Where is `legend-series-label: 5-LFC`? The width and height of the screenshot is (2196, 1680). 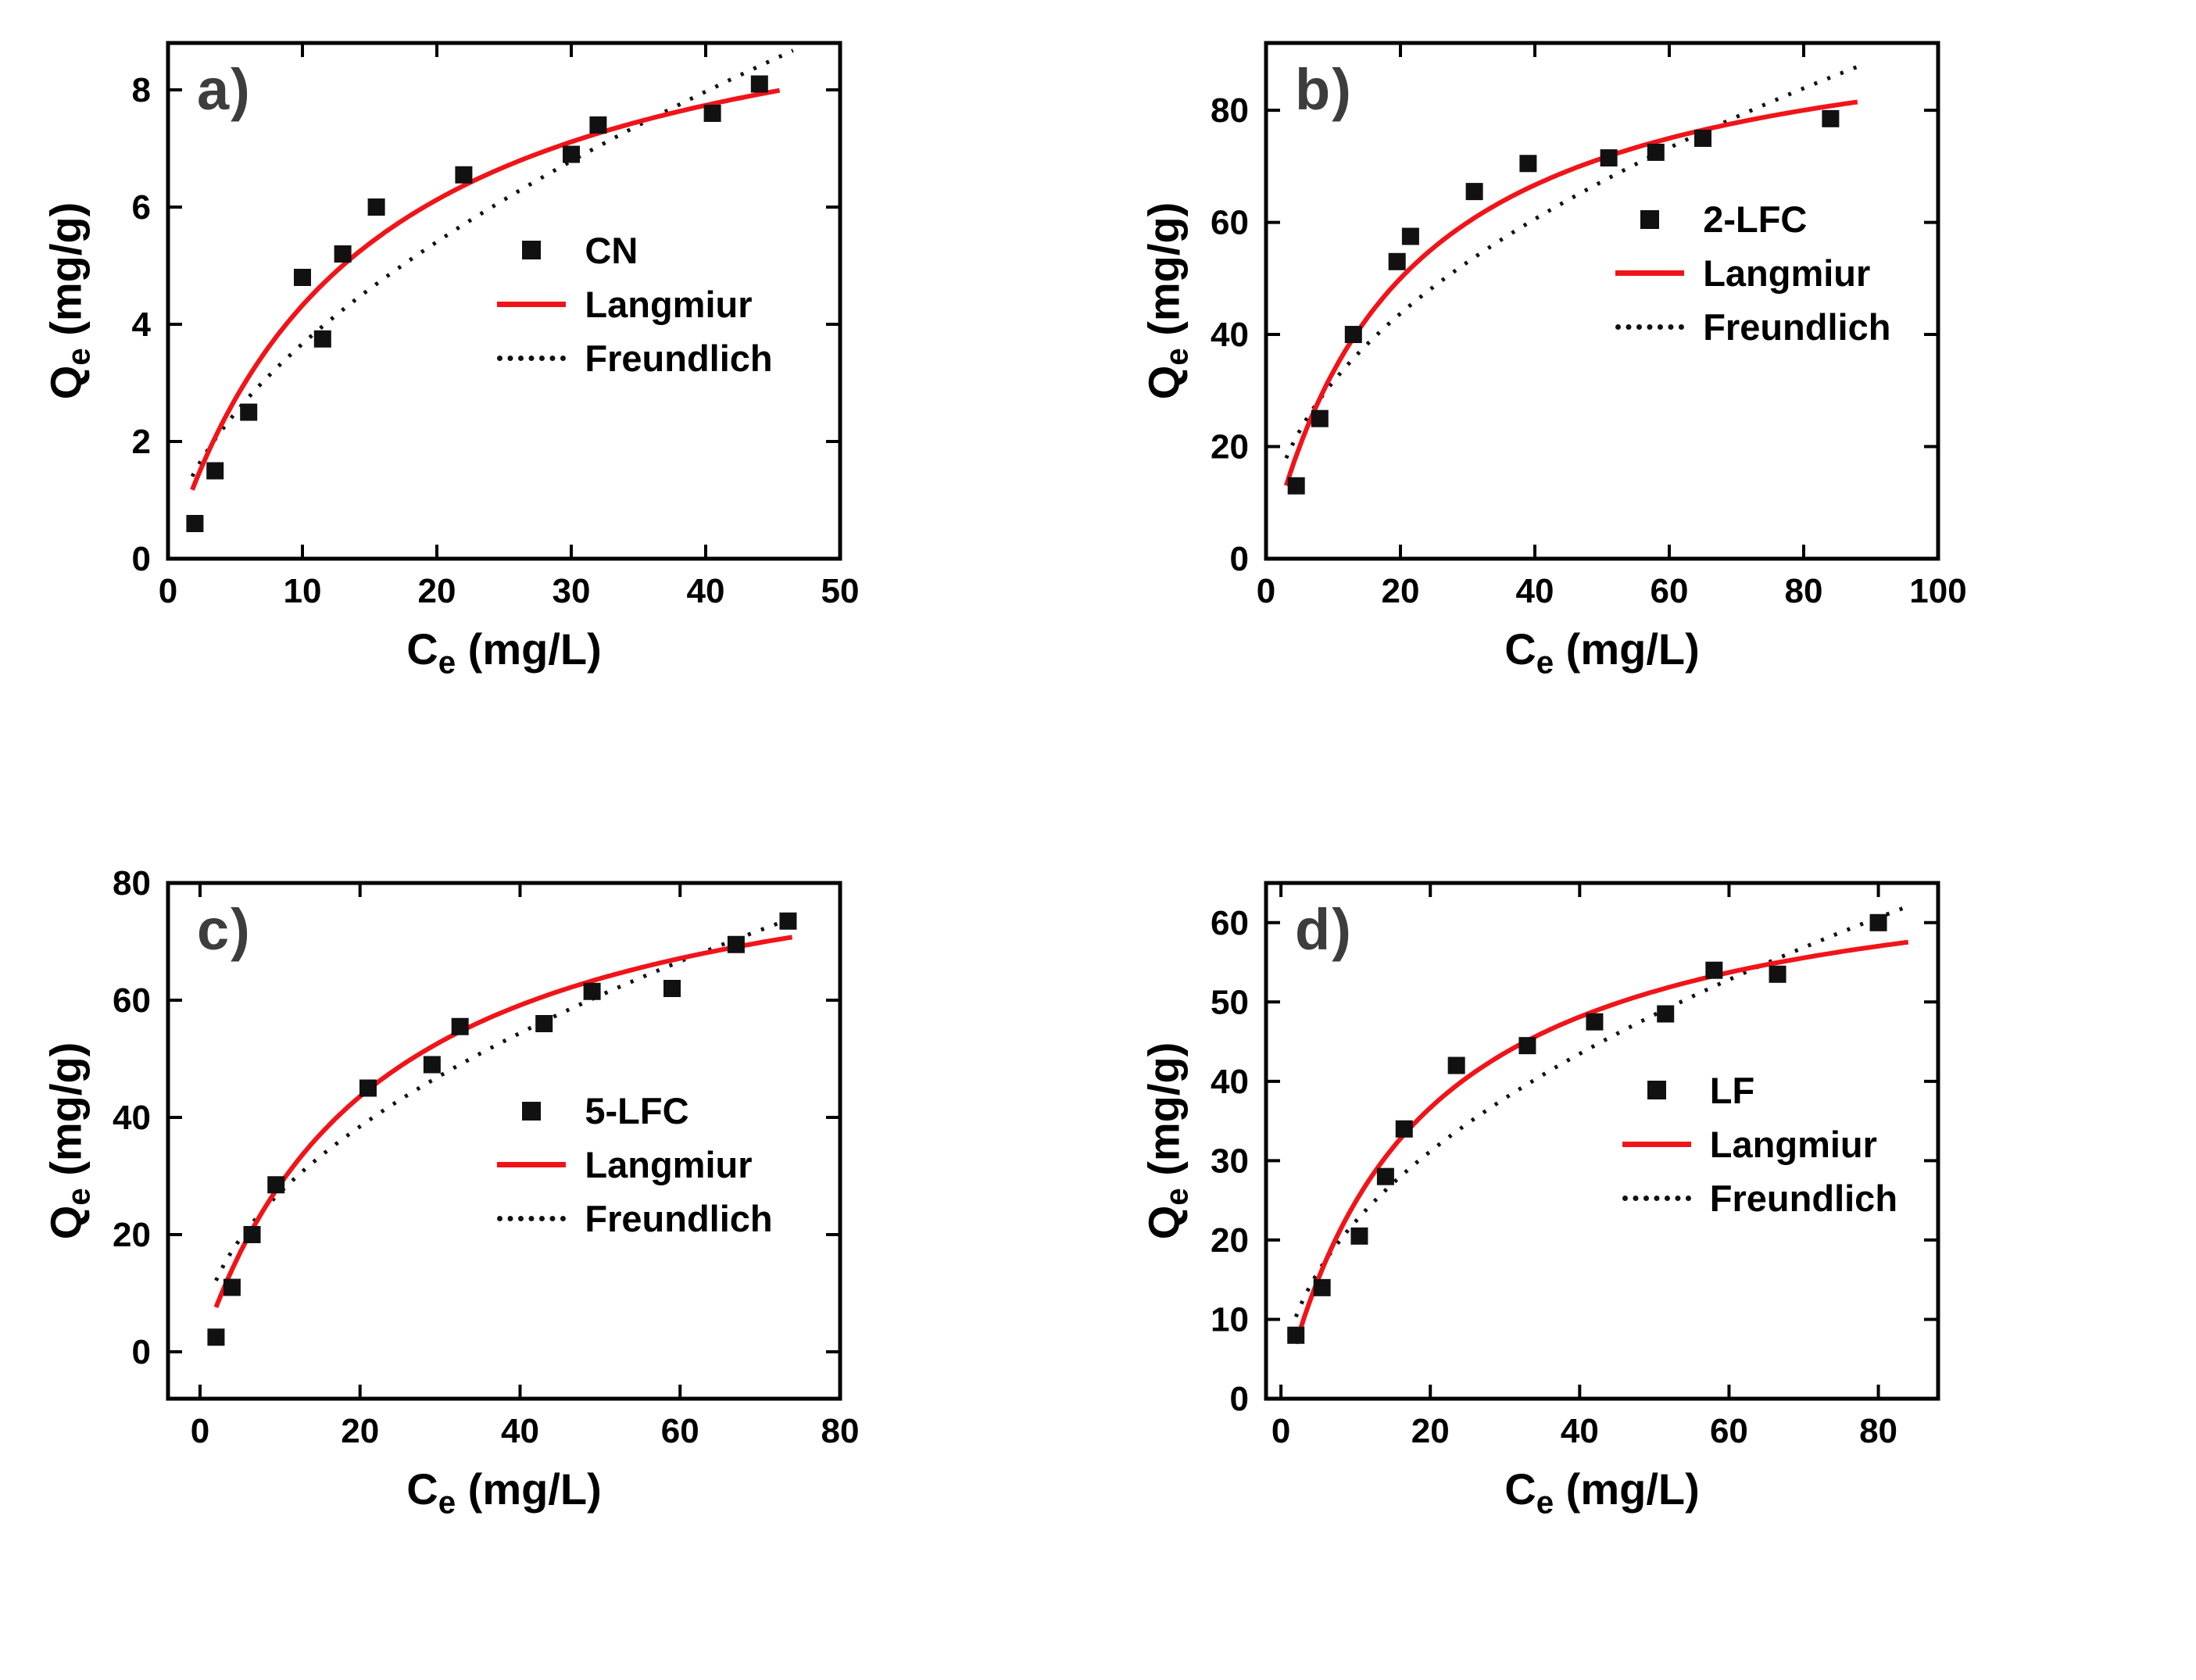
legend-series-label: 5-LFC is located at coordinates (637, 1110).